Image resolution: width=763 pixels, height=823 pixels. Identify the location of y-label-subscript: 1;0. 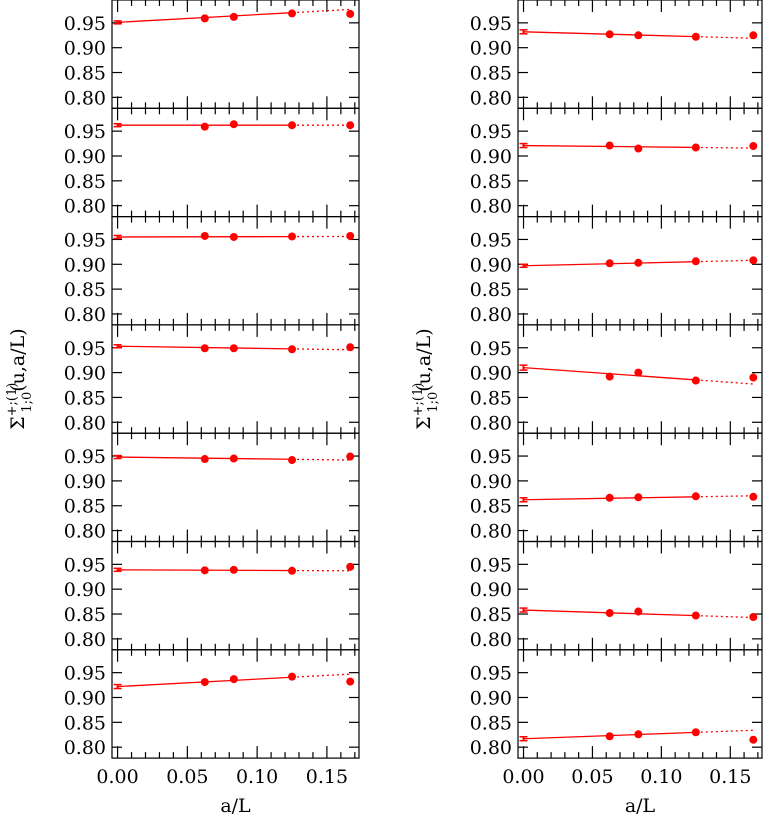
(433, 402).